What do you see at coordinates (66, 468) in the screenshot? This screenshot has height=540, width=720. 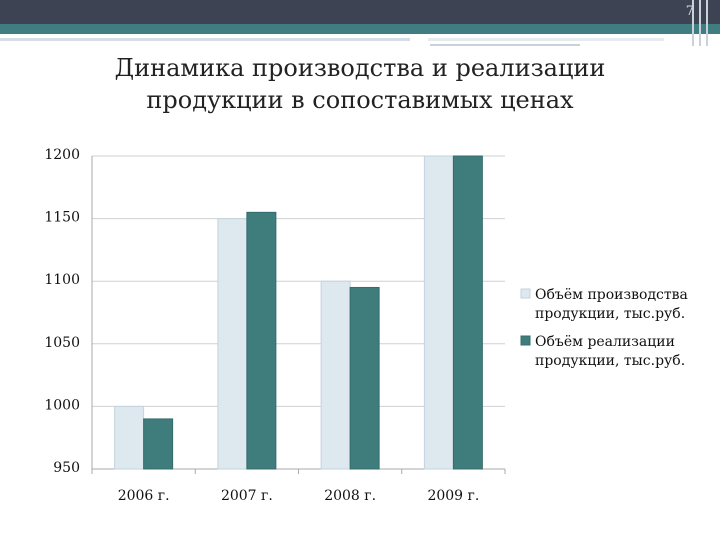 I see `y-tick-label: 950` at bounding box center [66, 468].